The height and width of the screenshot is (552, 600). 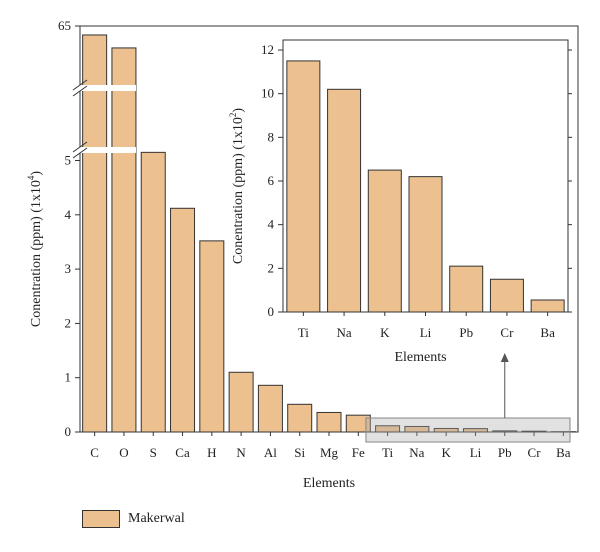 What do you see at coordinates (94, 452) in the screenshot?
I see `x-tick-label: C` at bounding box center [94, 452].